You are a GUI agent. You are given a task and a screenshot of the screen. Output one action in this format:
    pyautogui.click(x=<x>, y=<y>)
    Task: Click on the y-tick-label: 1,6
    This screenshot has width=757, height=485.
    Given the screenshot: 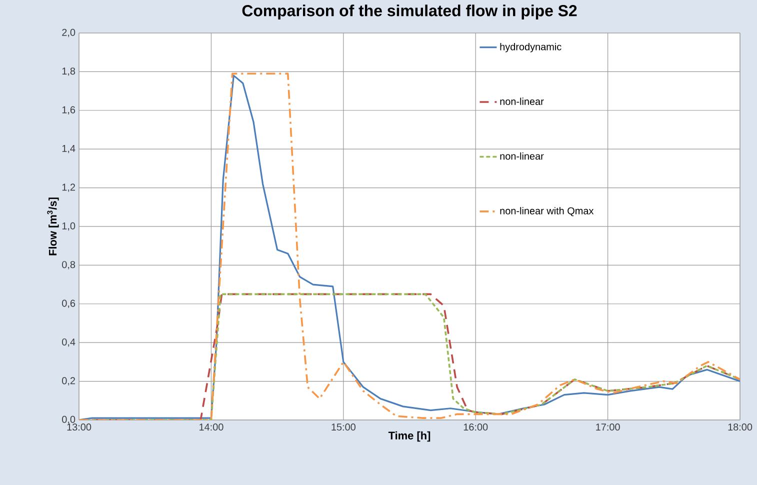 What is the action you would take?
    pyautogui.click(x=69, y=110)
    